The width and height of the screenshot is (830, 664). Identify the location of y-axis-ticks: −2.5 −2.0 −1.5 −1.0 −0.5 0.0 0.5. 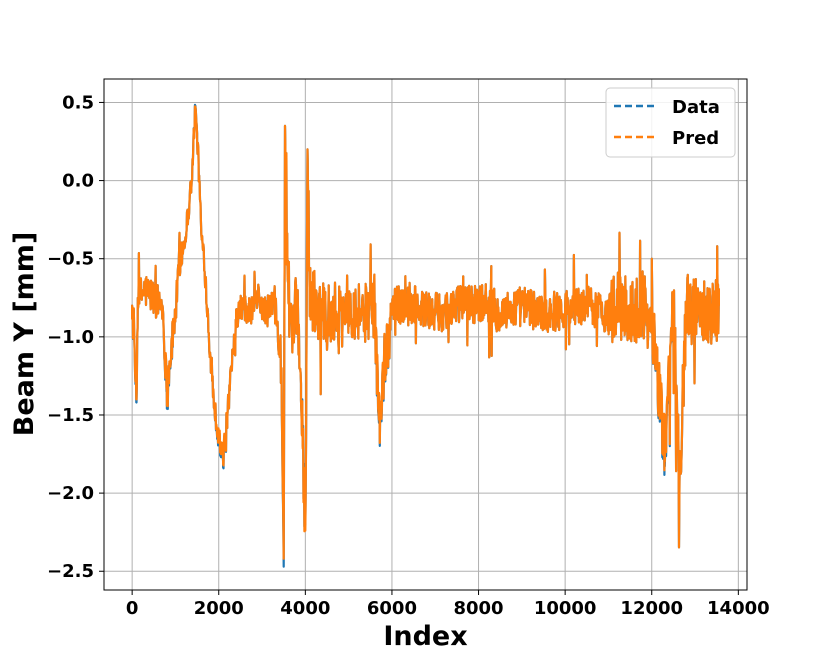
(75, 337).